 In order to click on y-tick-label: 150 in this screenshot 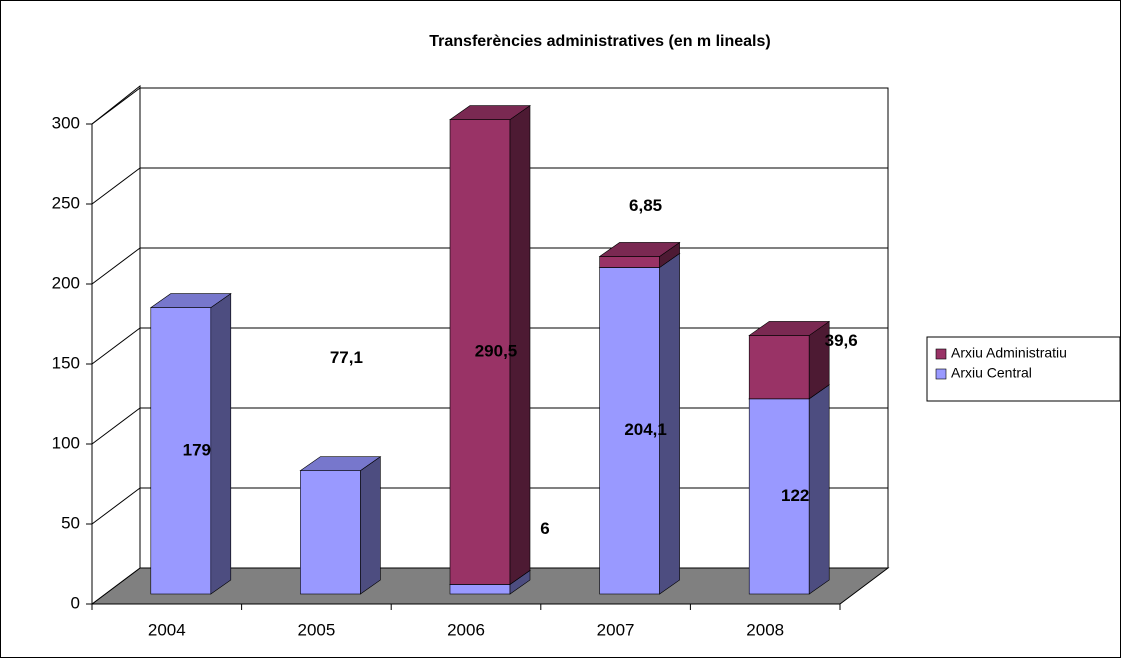, I will do `click(66, 362)`.